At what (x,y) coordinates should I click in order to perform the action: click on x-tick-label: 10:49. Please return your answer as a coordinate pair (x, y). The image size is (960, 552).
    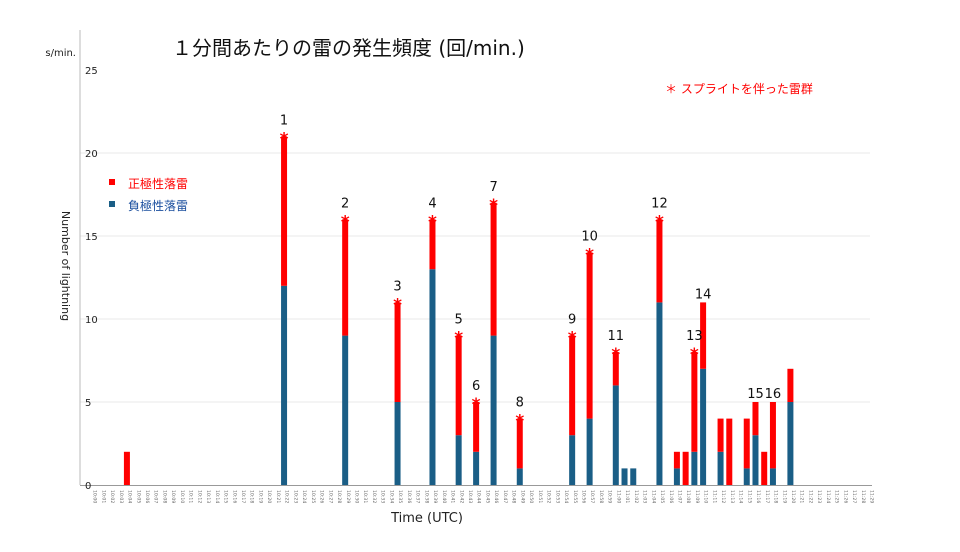
    Looking at the image, I should click on (522, 496).